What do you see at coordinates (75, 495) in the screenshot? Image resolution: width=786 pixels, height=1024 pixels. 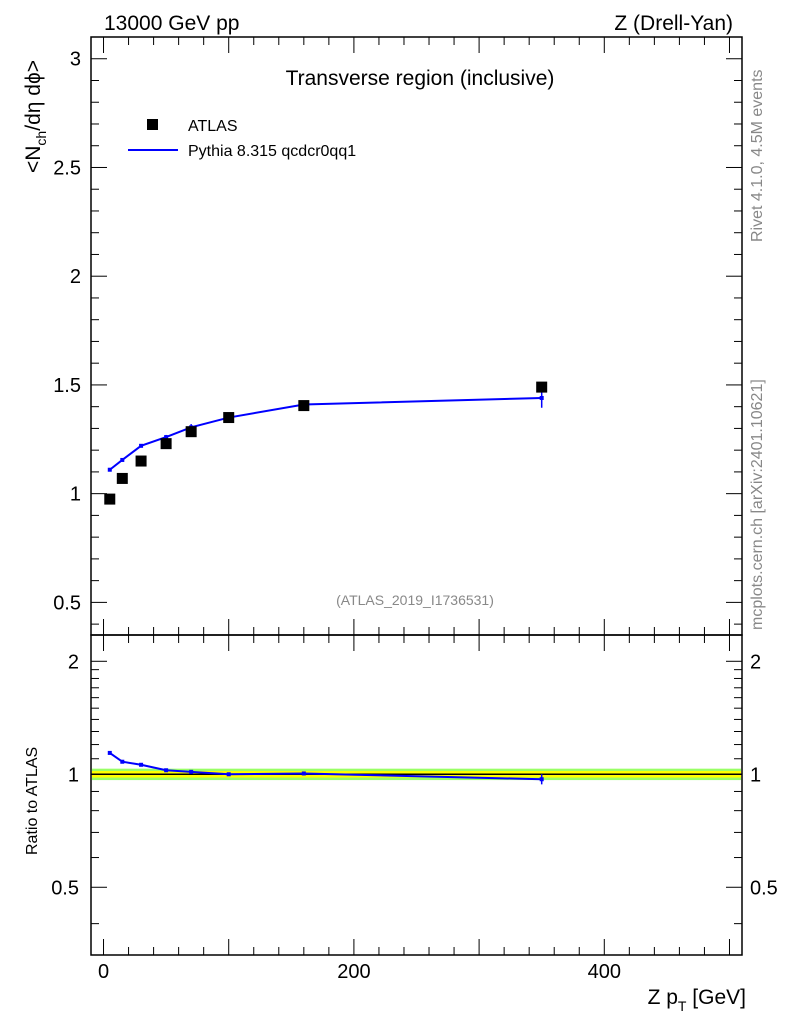 I see `main-y-tick-label: 1` at bounding box center [75, 495].